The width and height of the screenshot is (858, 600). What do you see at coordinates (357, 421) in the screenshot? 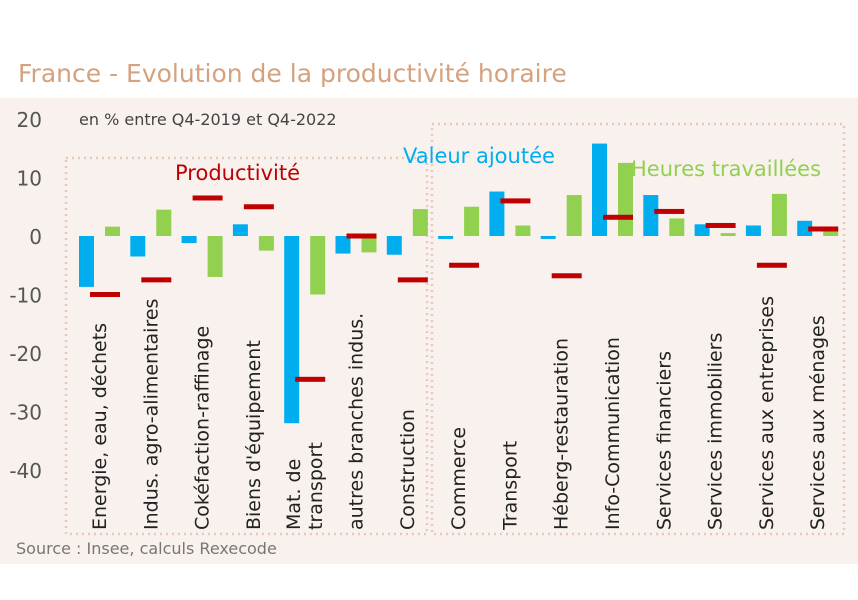
I see `x-category-label: autres branches indus.` at bounding box center [357, 421].